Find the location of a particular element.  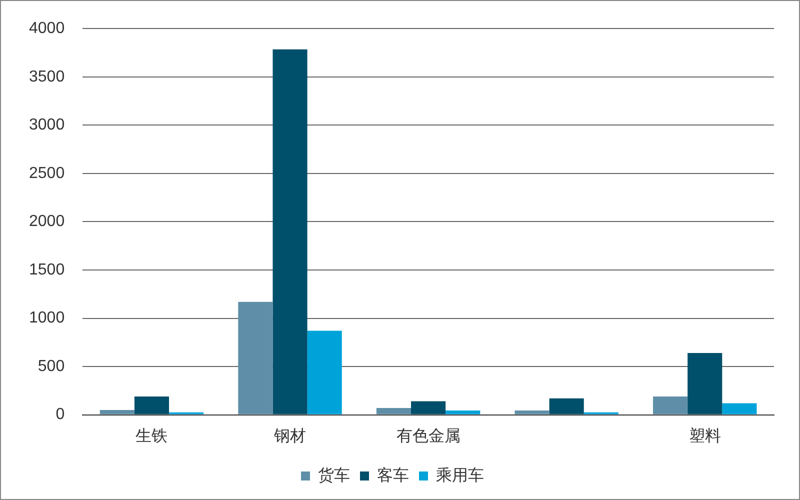

y-tick-label: 1000 is located at coordinates (47, 318).